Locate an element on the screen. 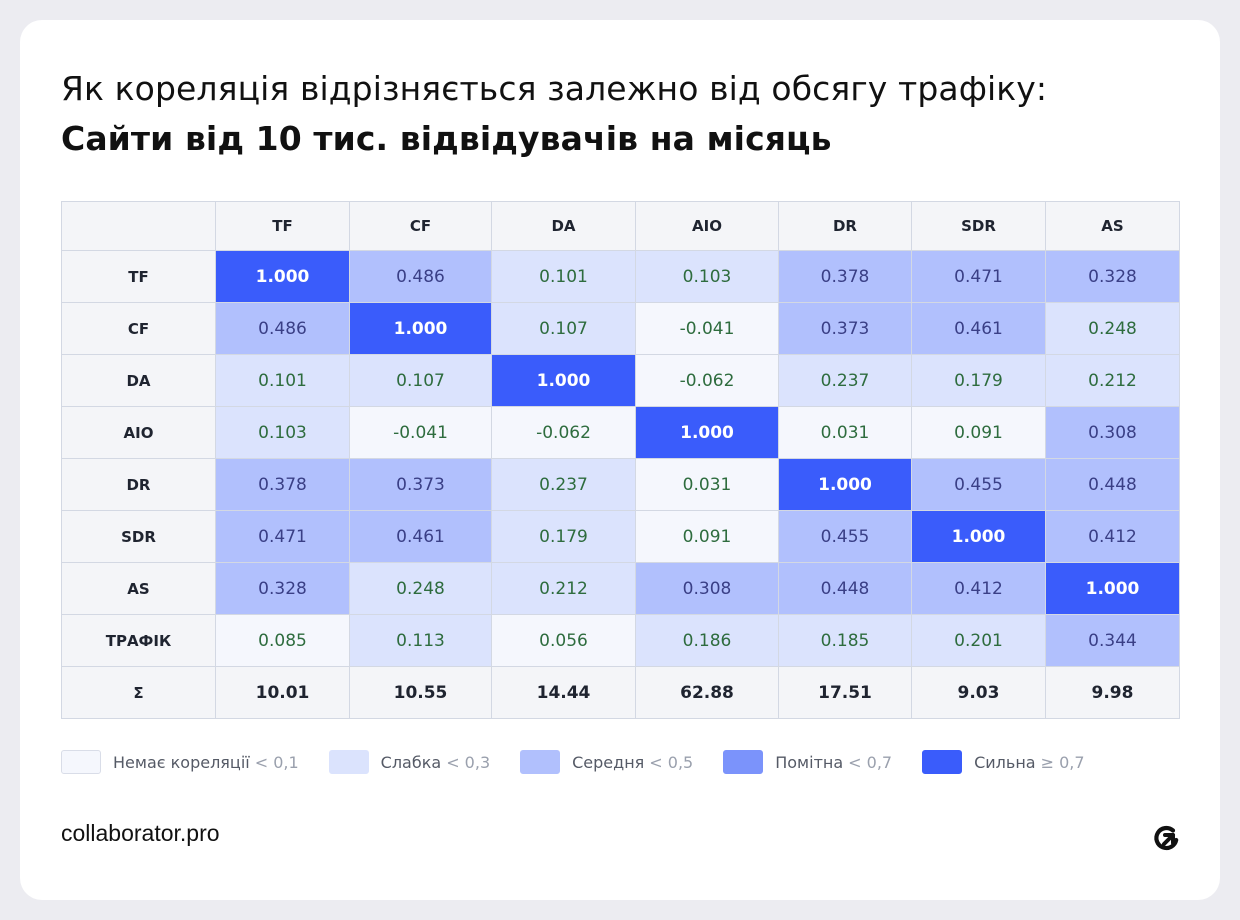 This screenshot has height=920, width=1240. heatmap-row: AS 0.328 0.248 0.212 0.308 0.448 0.412 1.000 is located at coordinates (620, 588).